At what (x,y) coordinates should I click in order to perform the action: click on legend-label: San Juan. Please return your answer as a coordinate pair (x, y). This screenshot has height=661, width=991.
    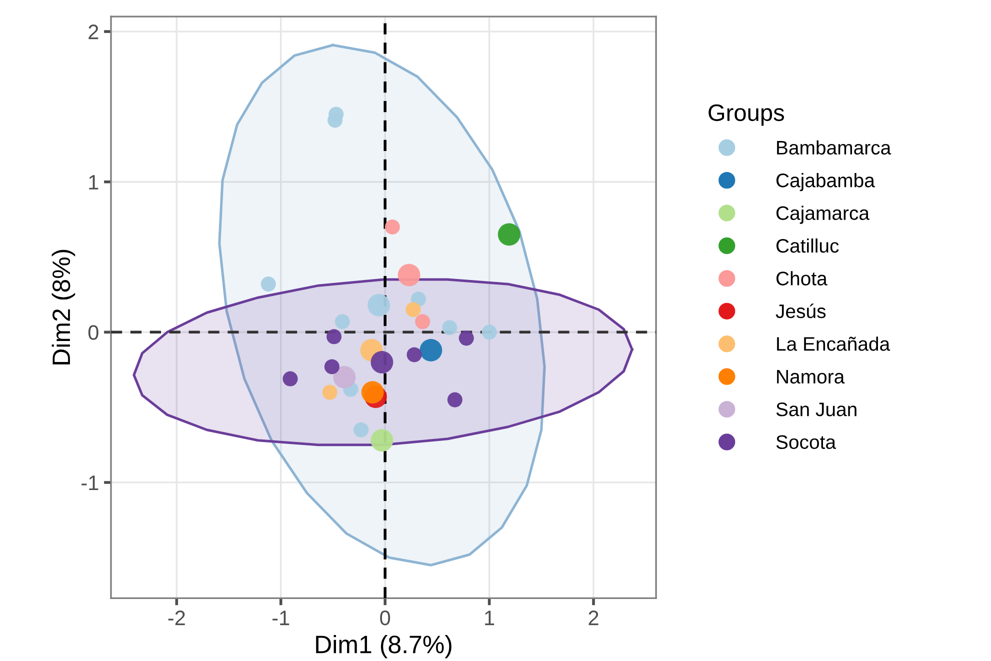
    Looking at the image, I should click on (816, 409).